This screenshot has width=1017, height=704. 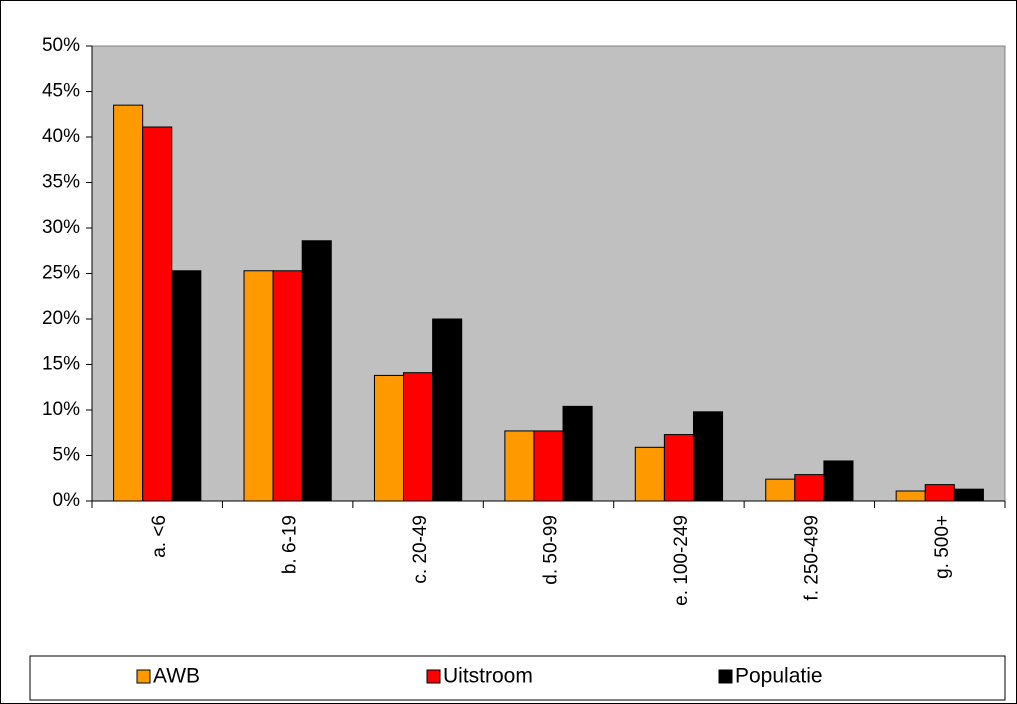 I want to click on legend-label: Uitstroom, so click(x=488, y=676).